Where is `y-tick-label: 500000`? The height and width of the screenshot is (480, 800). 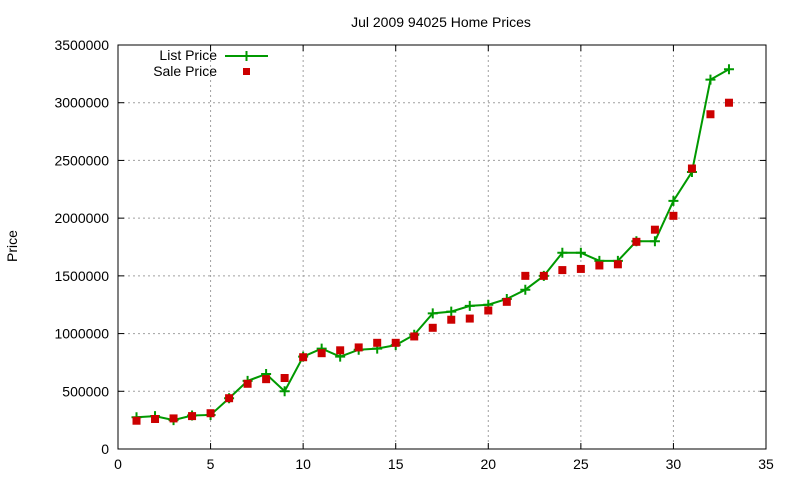
y-tick-label: 500000 is located at coordinates (85, 391).